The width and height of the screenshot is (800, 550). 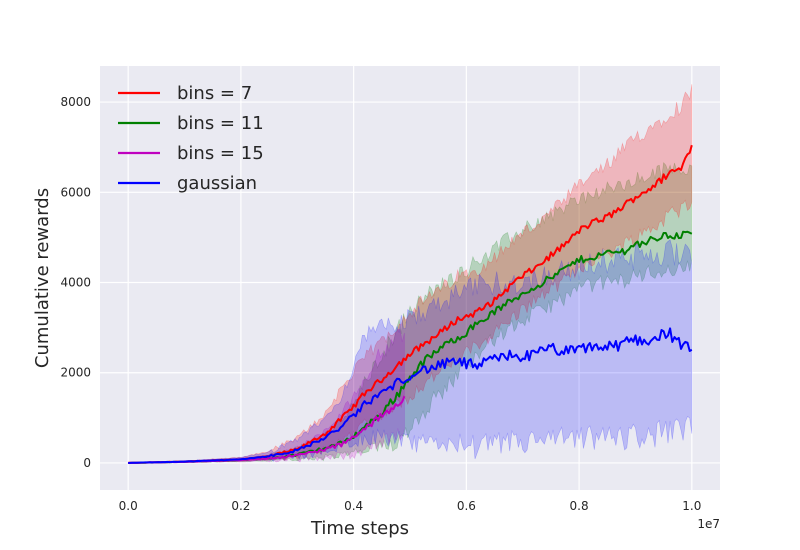 What do you see at coordinates (410, 506) in the screenshot?
I see `x-tick-labels: 0.0 0.2 0.4 0.6 0.8 1.0` at bounding box center [410, 506].